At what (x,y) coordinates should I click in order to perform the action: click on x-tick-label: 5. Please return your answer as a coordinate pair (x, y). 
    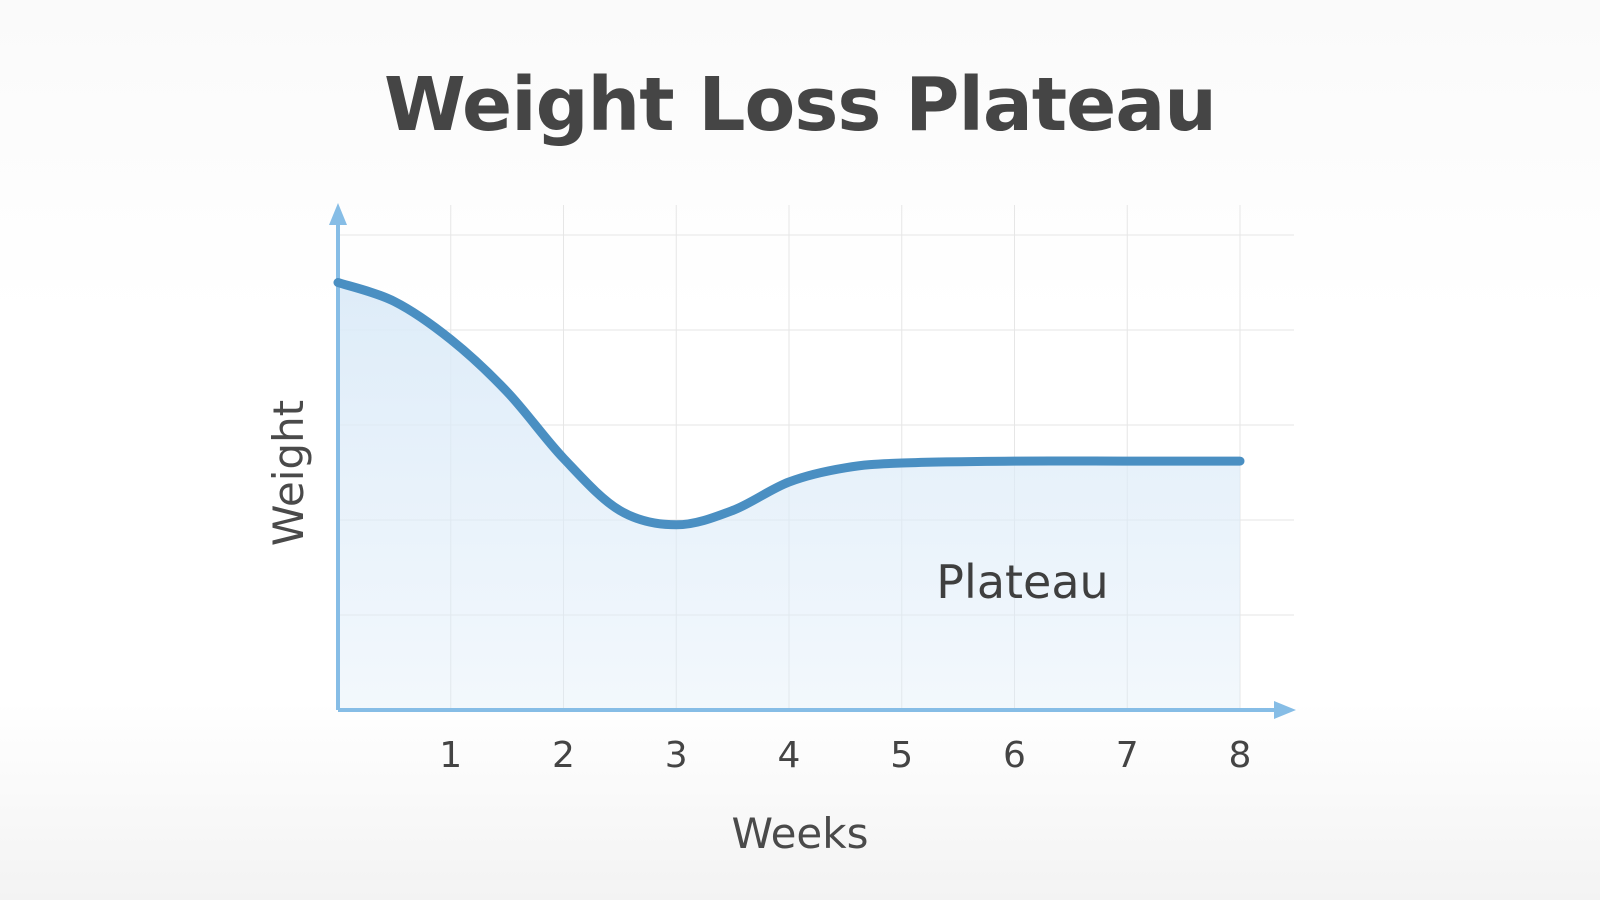
    Looking at the image, I should click on (901, 755).